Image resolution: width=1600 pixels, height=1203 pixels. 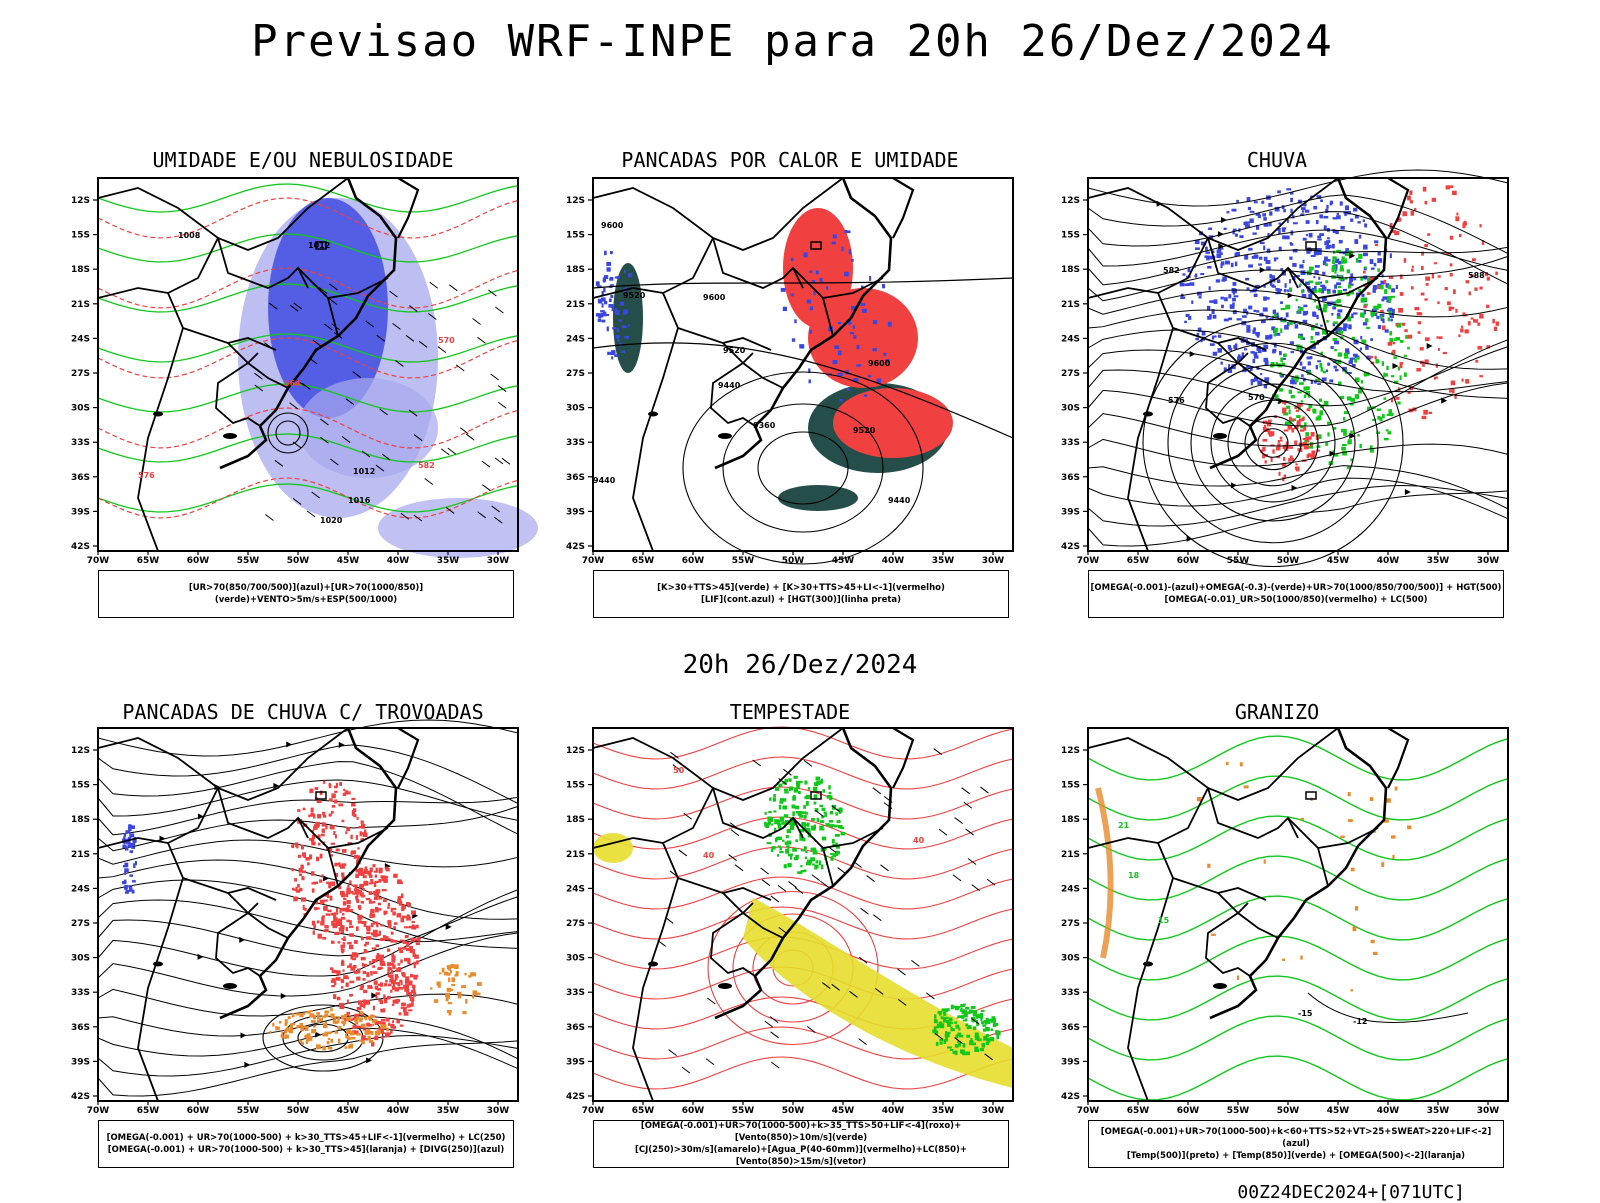 What do you see at coordinates (308, 323) in the screenshot?
I see `coastline` at bounding box center [308, 323].